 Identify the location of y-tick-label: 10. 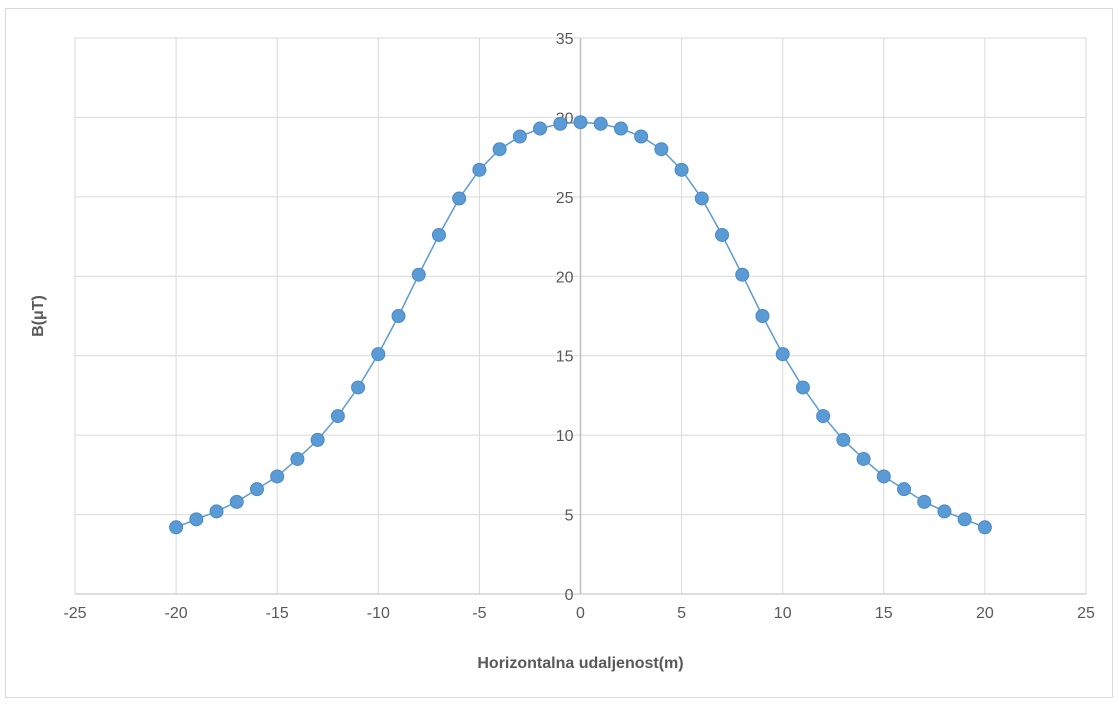
(565, 436).